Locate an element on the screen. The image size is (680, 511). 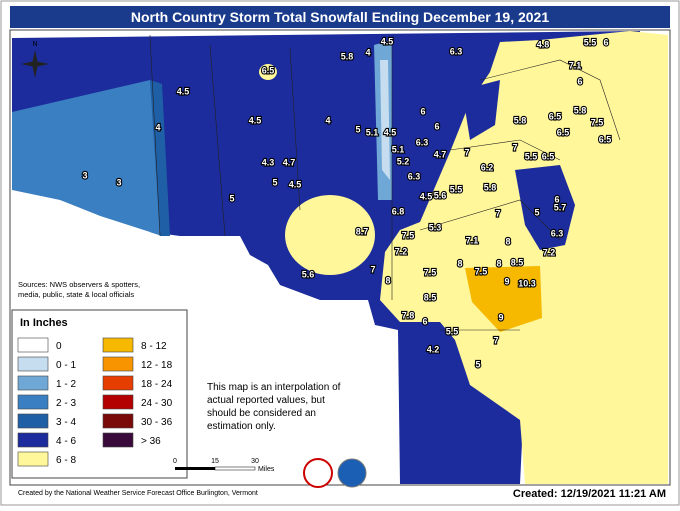
legend-label: 2 - 3 is located at coordinates (66, 403).